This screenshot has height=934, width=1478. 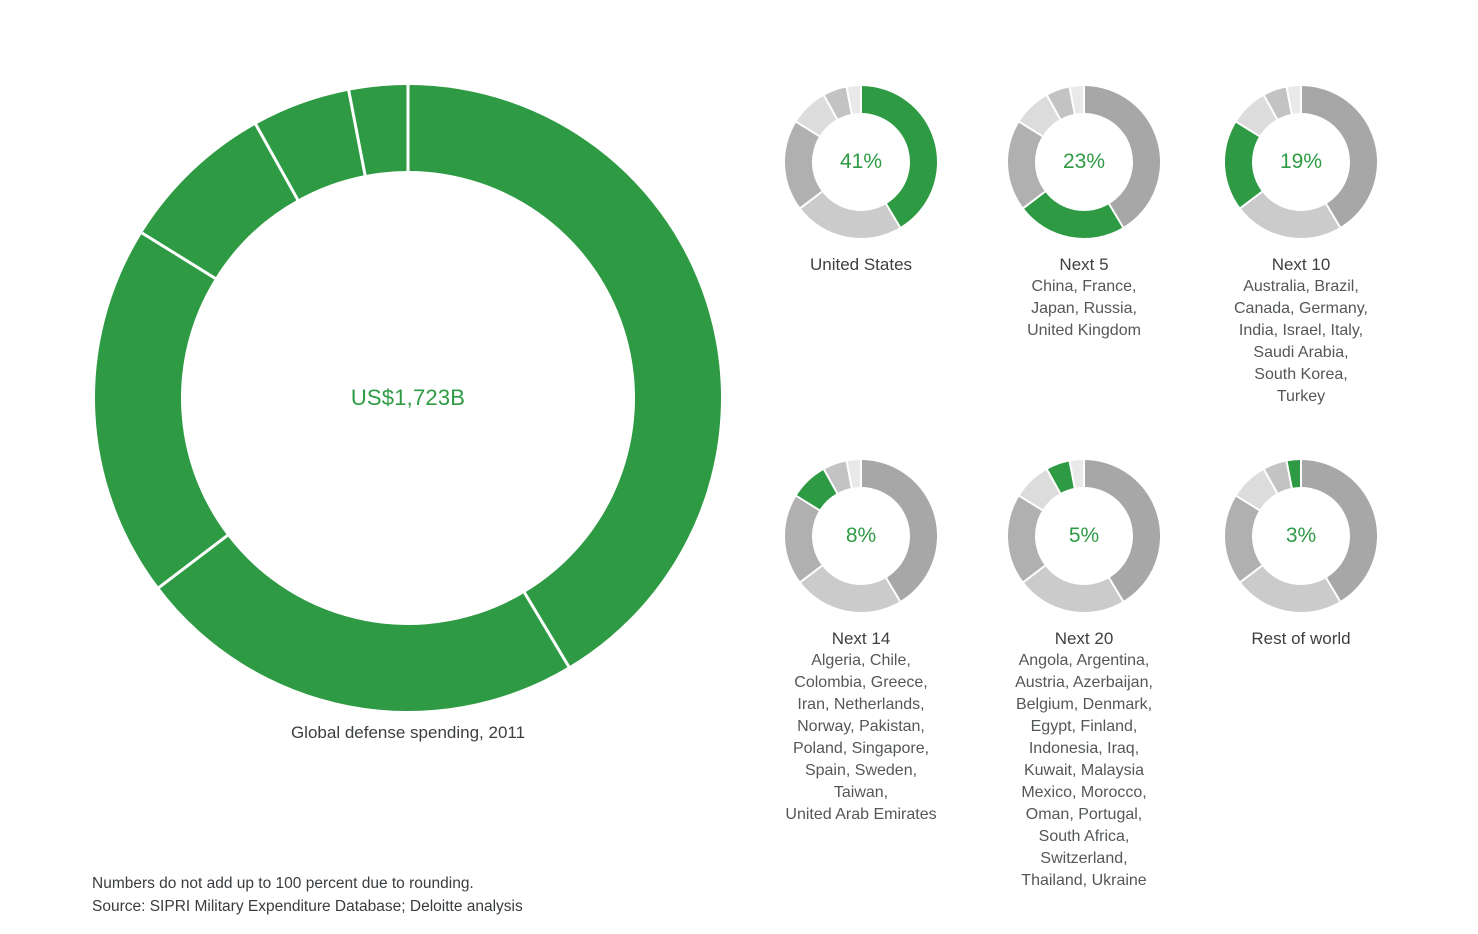 I want to click on country-list-line: Colombia, Greece,, so click(x=861, y=682).